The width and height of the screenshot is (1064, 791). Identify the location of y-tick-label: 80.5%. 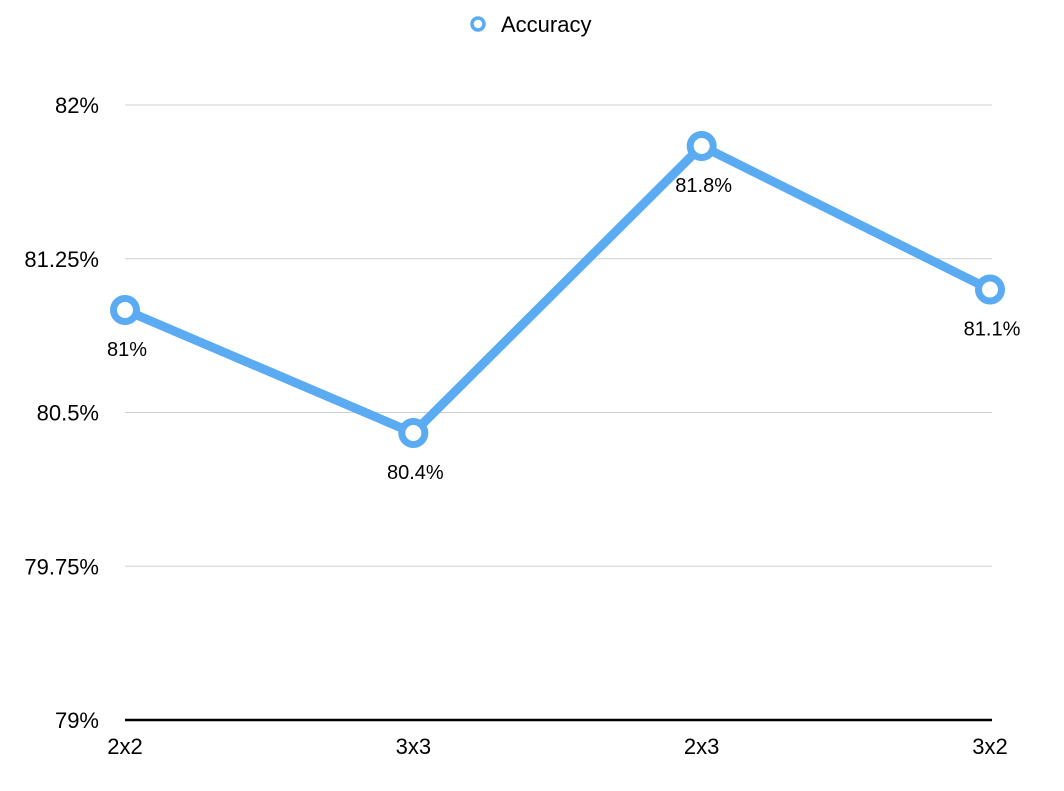
(68, 413).